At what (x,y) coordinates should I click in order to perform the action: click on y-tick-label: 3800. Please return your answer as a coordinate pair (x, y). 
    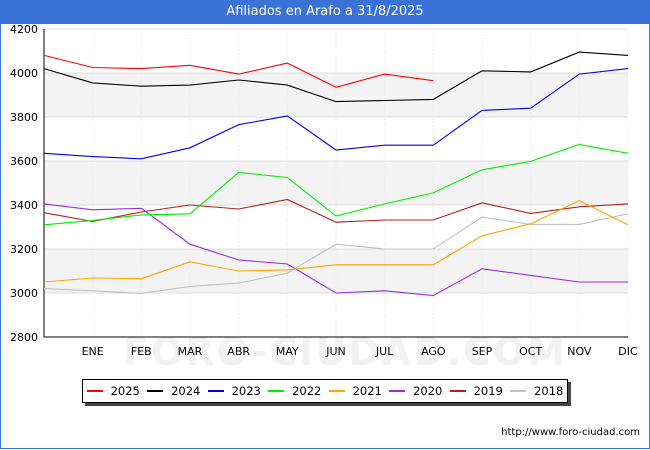
    Looking at the image, I should click on (24, 117).